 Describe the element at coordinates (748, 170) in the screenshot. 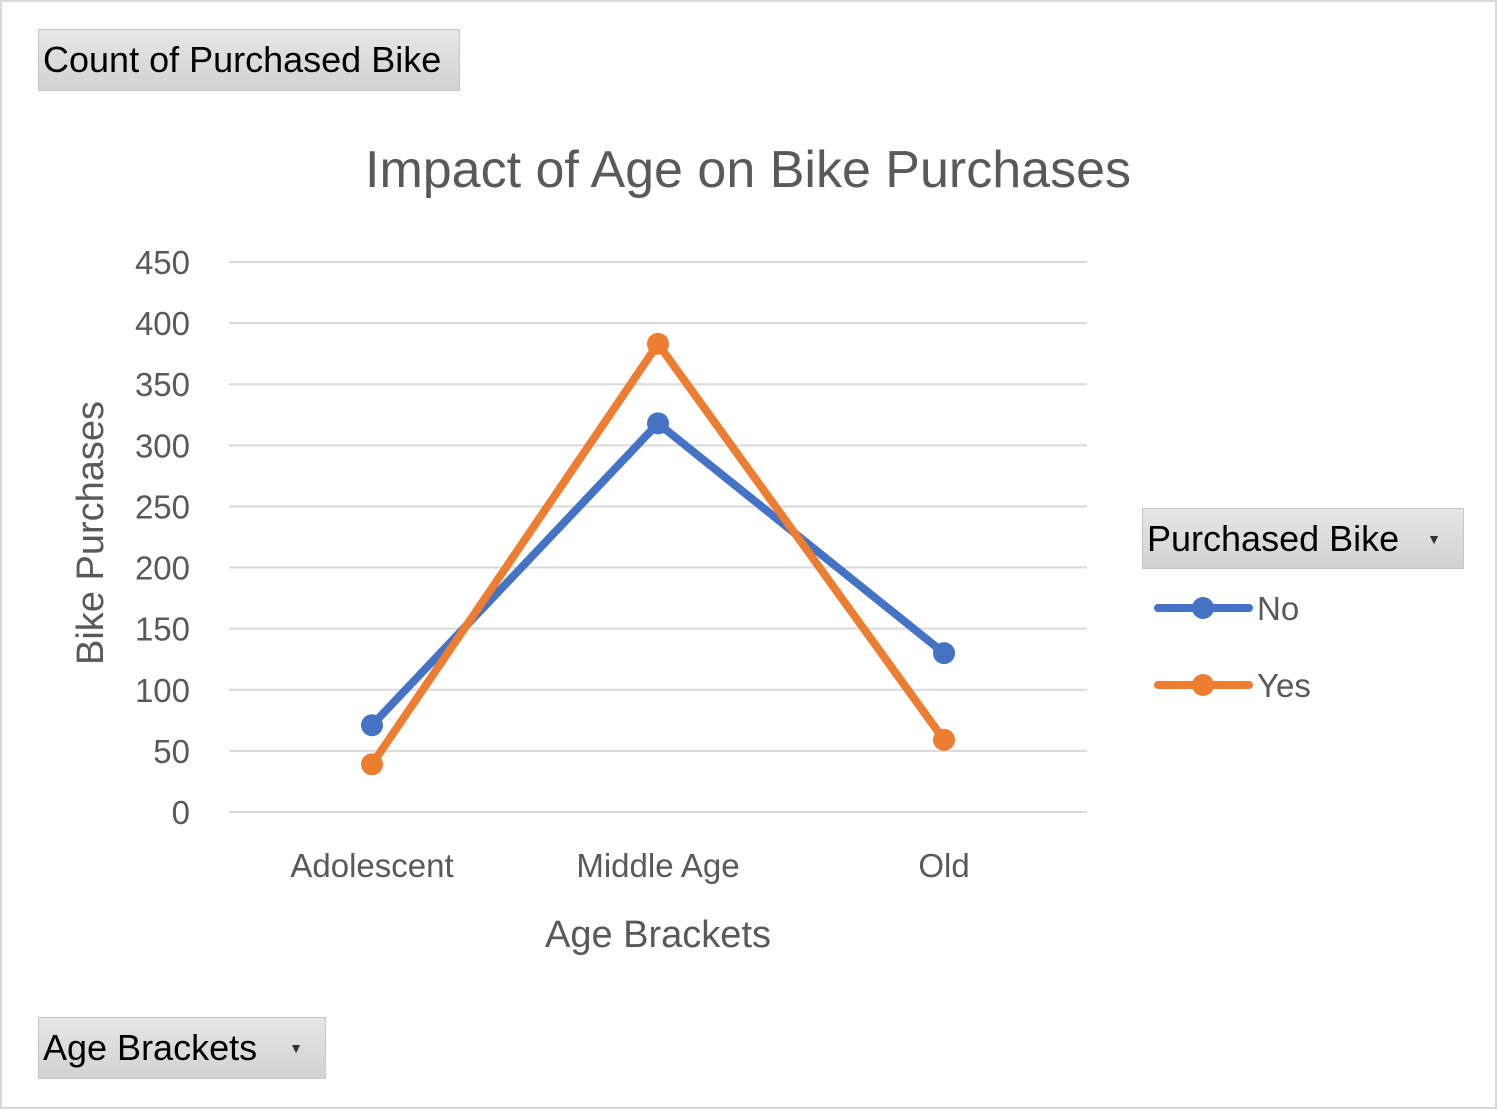

I see `chart-title: Impact of Age on Bike Purchases` at that location.